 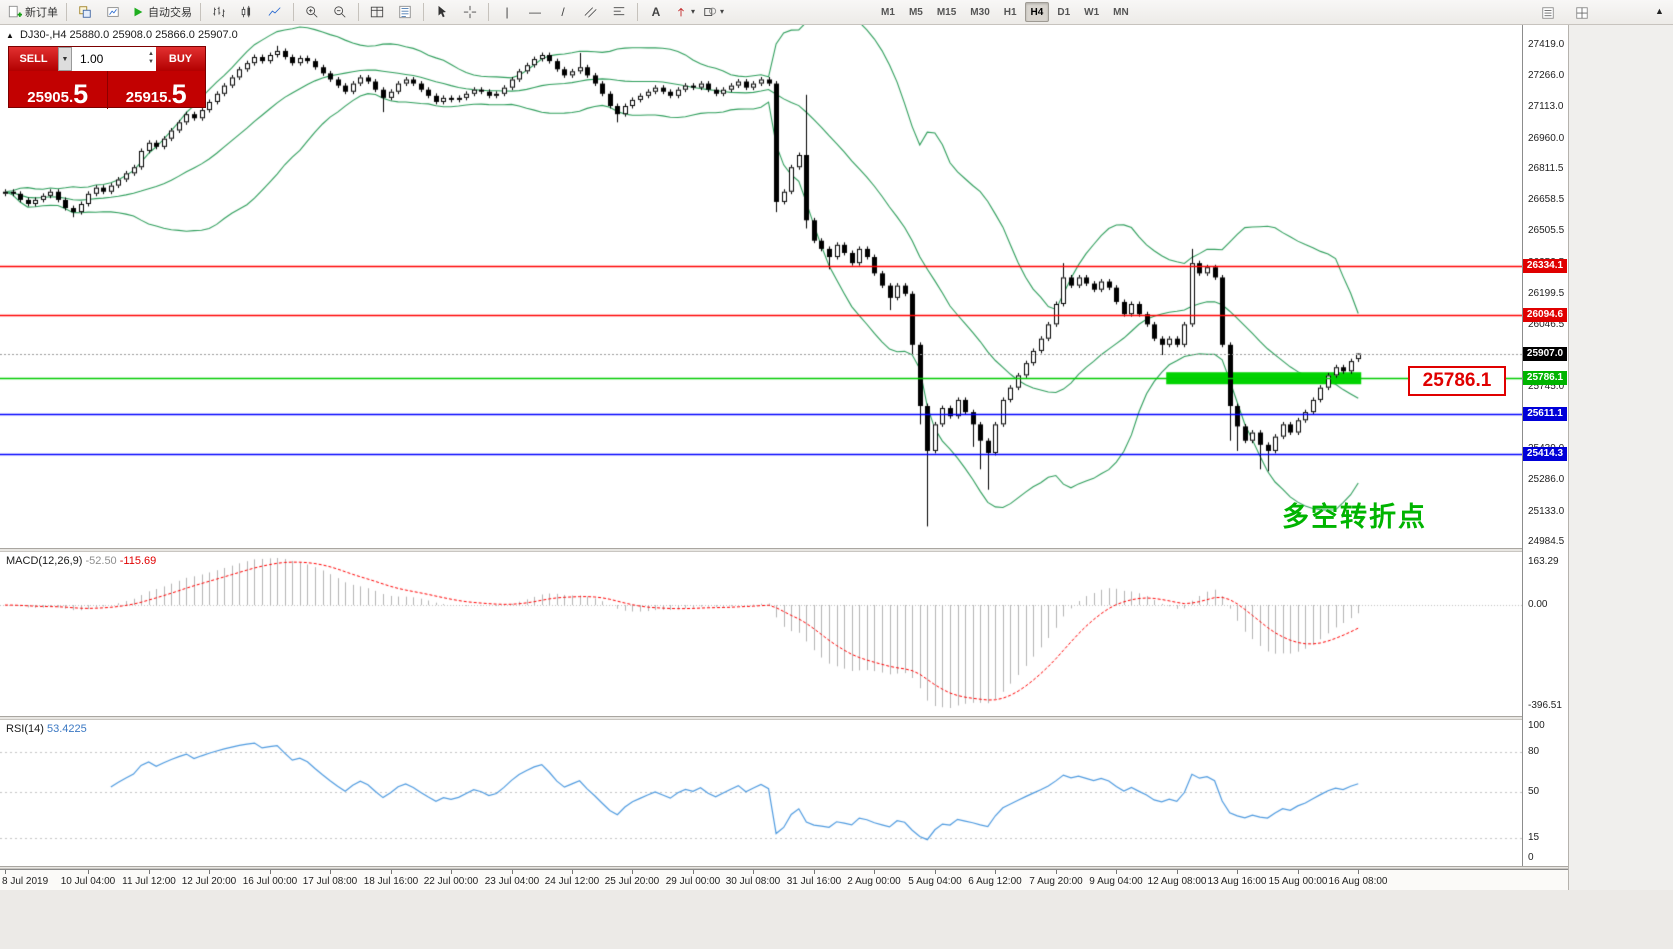 What do you see at coordinates (591, 12) in the screenshot?
I see `channel-tool-button` at bounding box center [591, 12].